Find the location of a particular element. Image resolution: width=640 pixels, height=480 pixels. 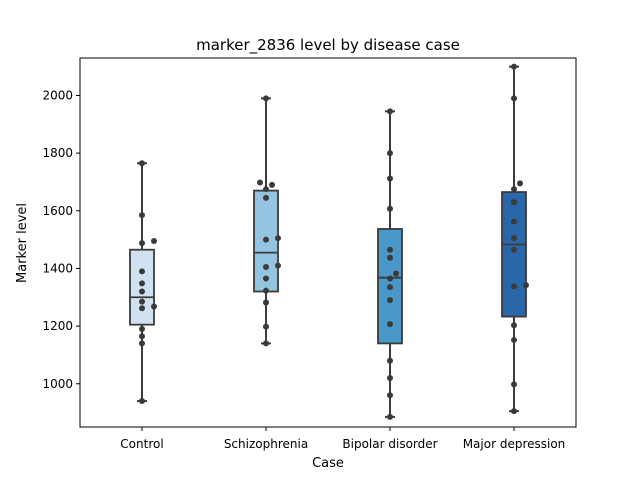

box-group-schizophrenia is located at coordinates (267, 221).